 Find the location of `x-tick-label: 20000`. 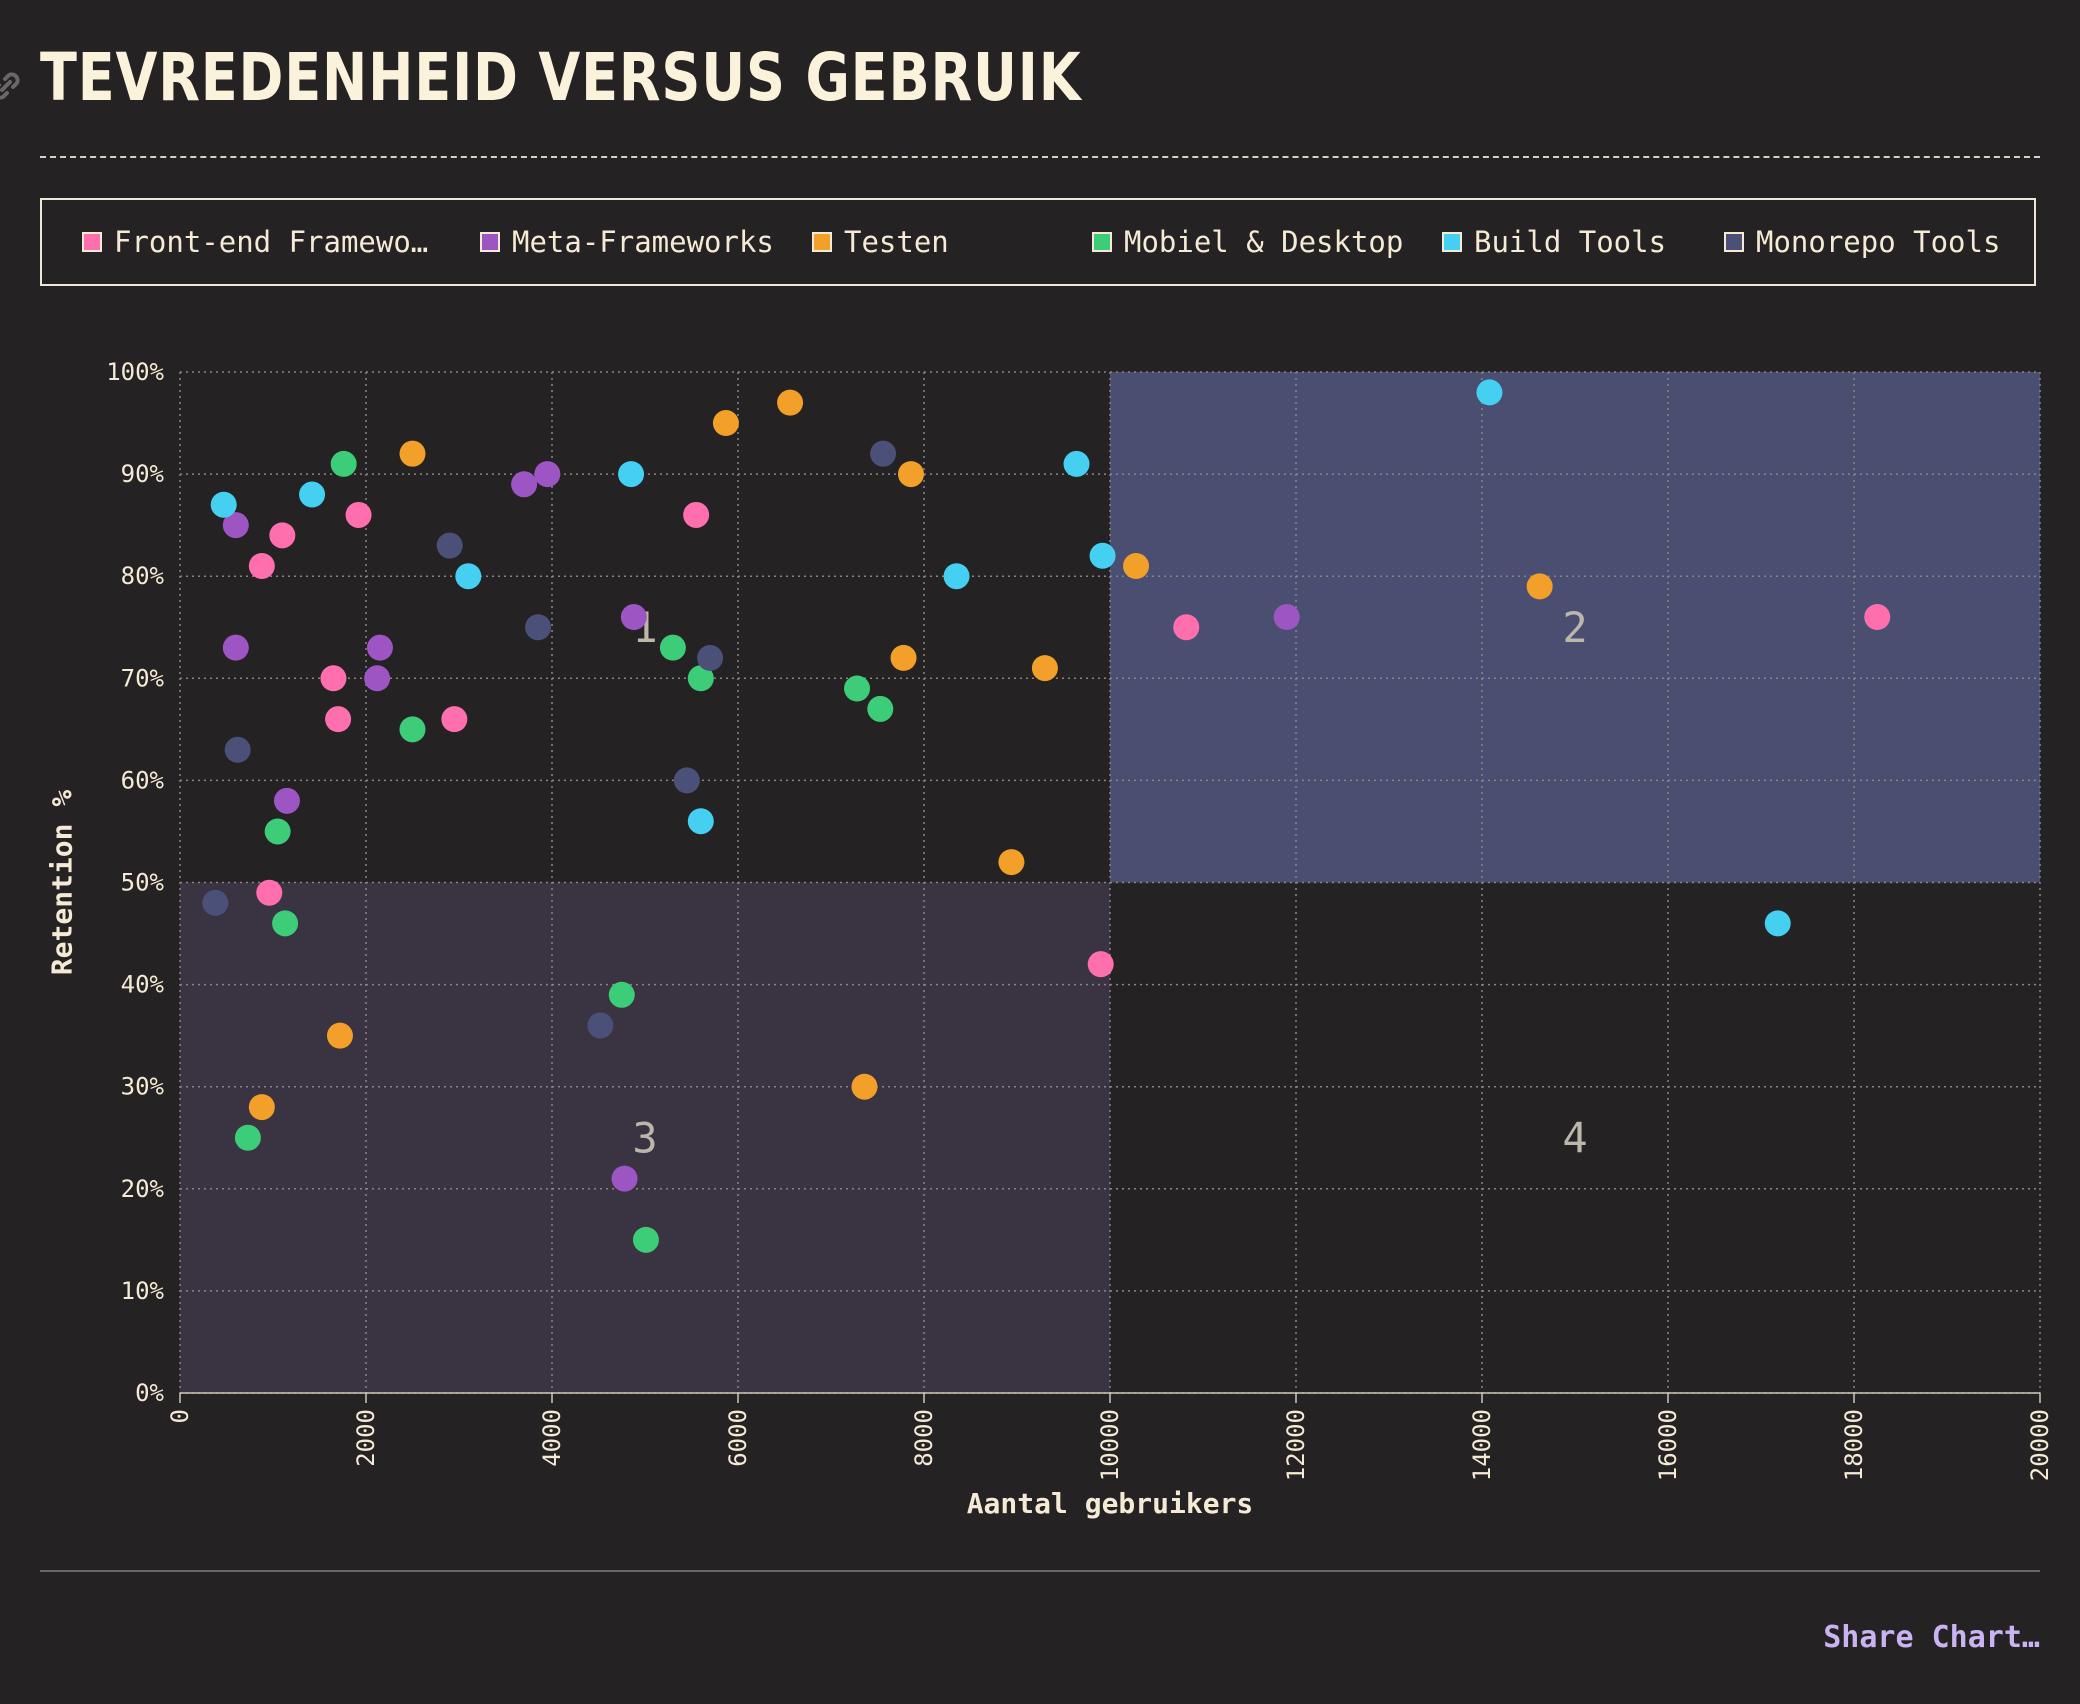

x-tick-label: 20000 is located at coordinates (2040, 1445).